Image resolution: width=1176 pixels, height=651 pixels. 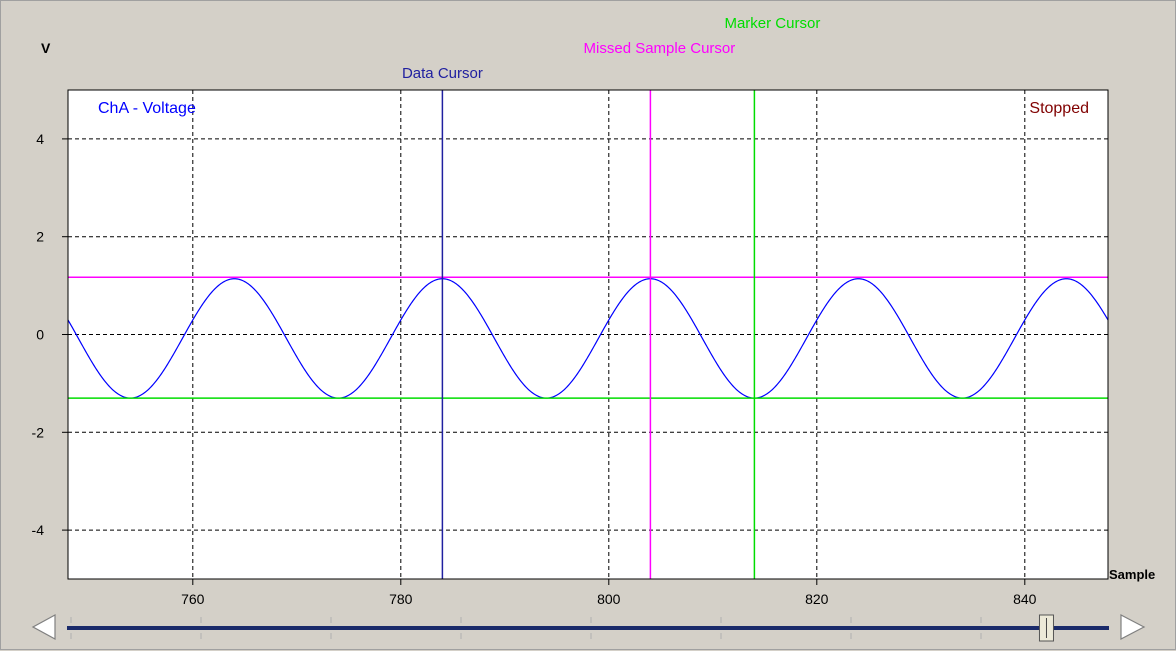 I want to click on x-tick-label: 800, so click(x=609, y=599).